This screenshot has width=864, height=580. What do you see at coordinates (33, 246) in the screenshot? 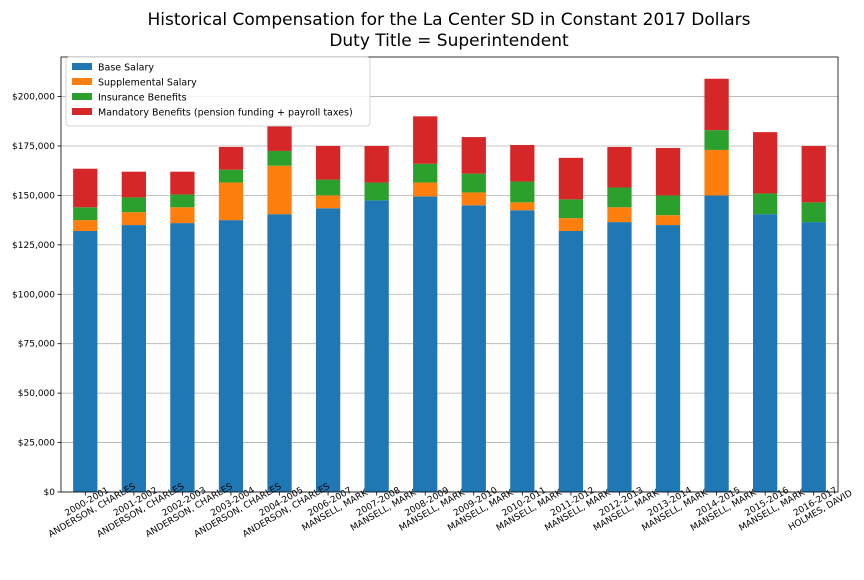
I see `y-tick-label: $125,000` at bounding box center [33, 246].